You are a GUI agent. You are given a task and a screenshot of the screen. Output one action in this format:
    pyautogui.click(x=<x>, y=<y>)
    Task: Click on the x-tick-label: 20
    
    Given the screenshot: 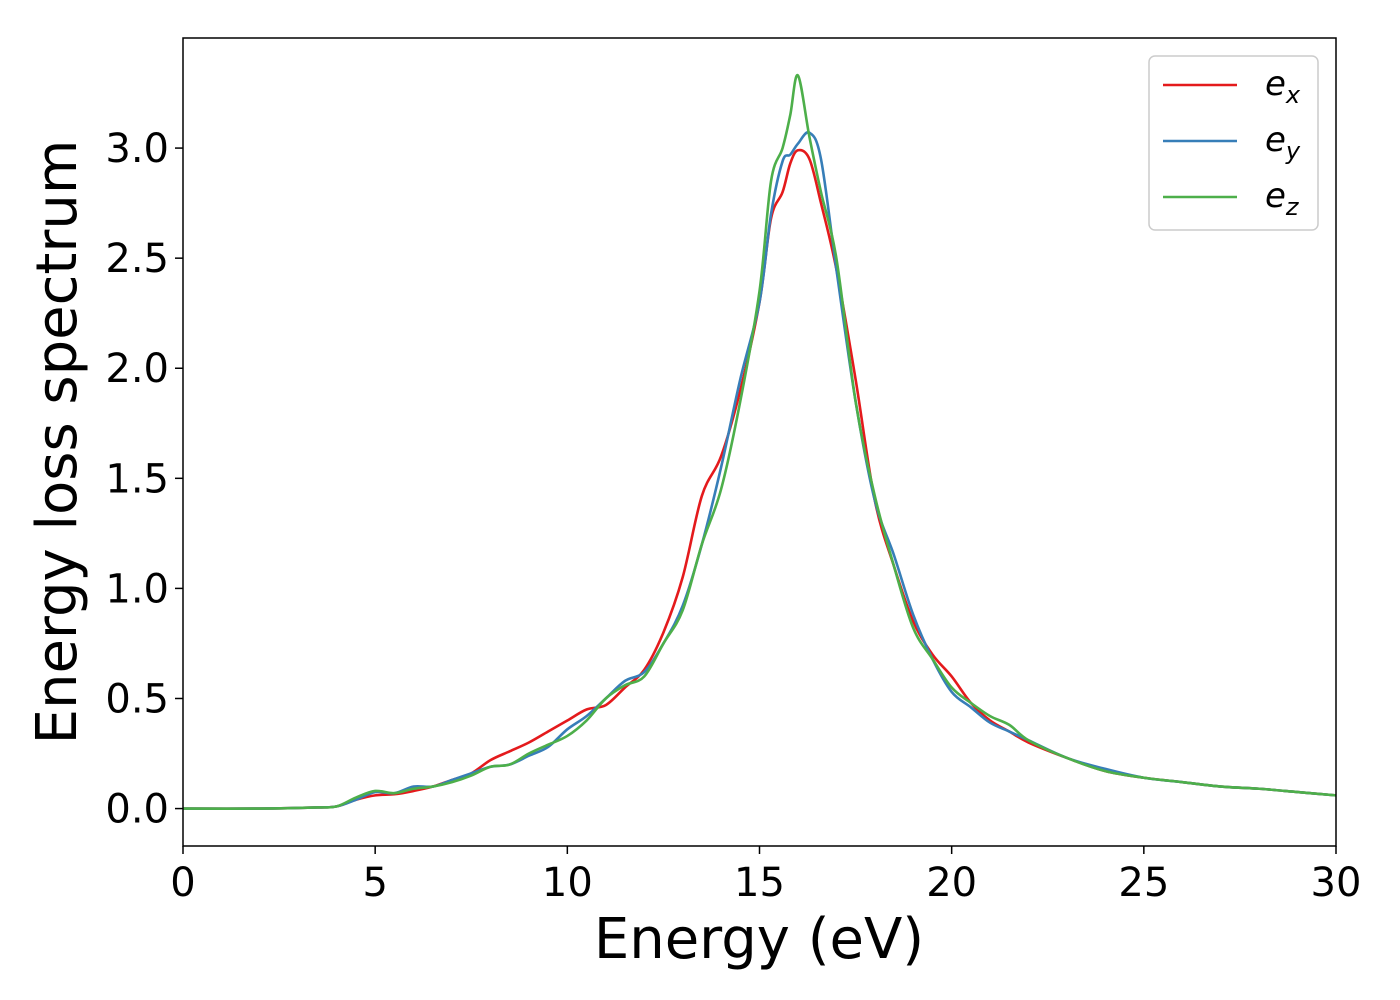 What is the action you would take?
    pyautogui.click(x=951, y=883)
    